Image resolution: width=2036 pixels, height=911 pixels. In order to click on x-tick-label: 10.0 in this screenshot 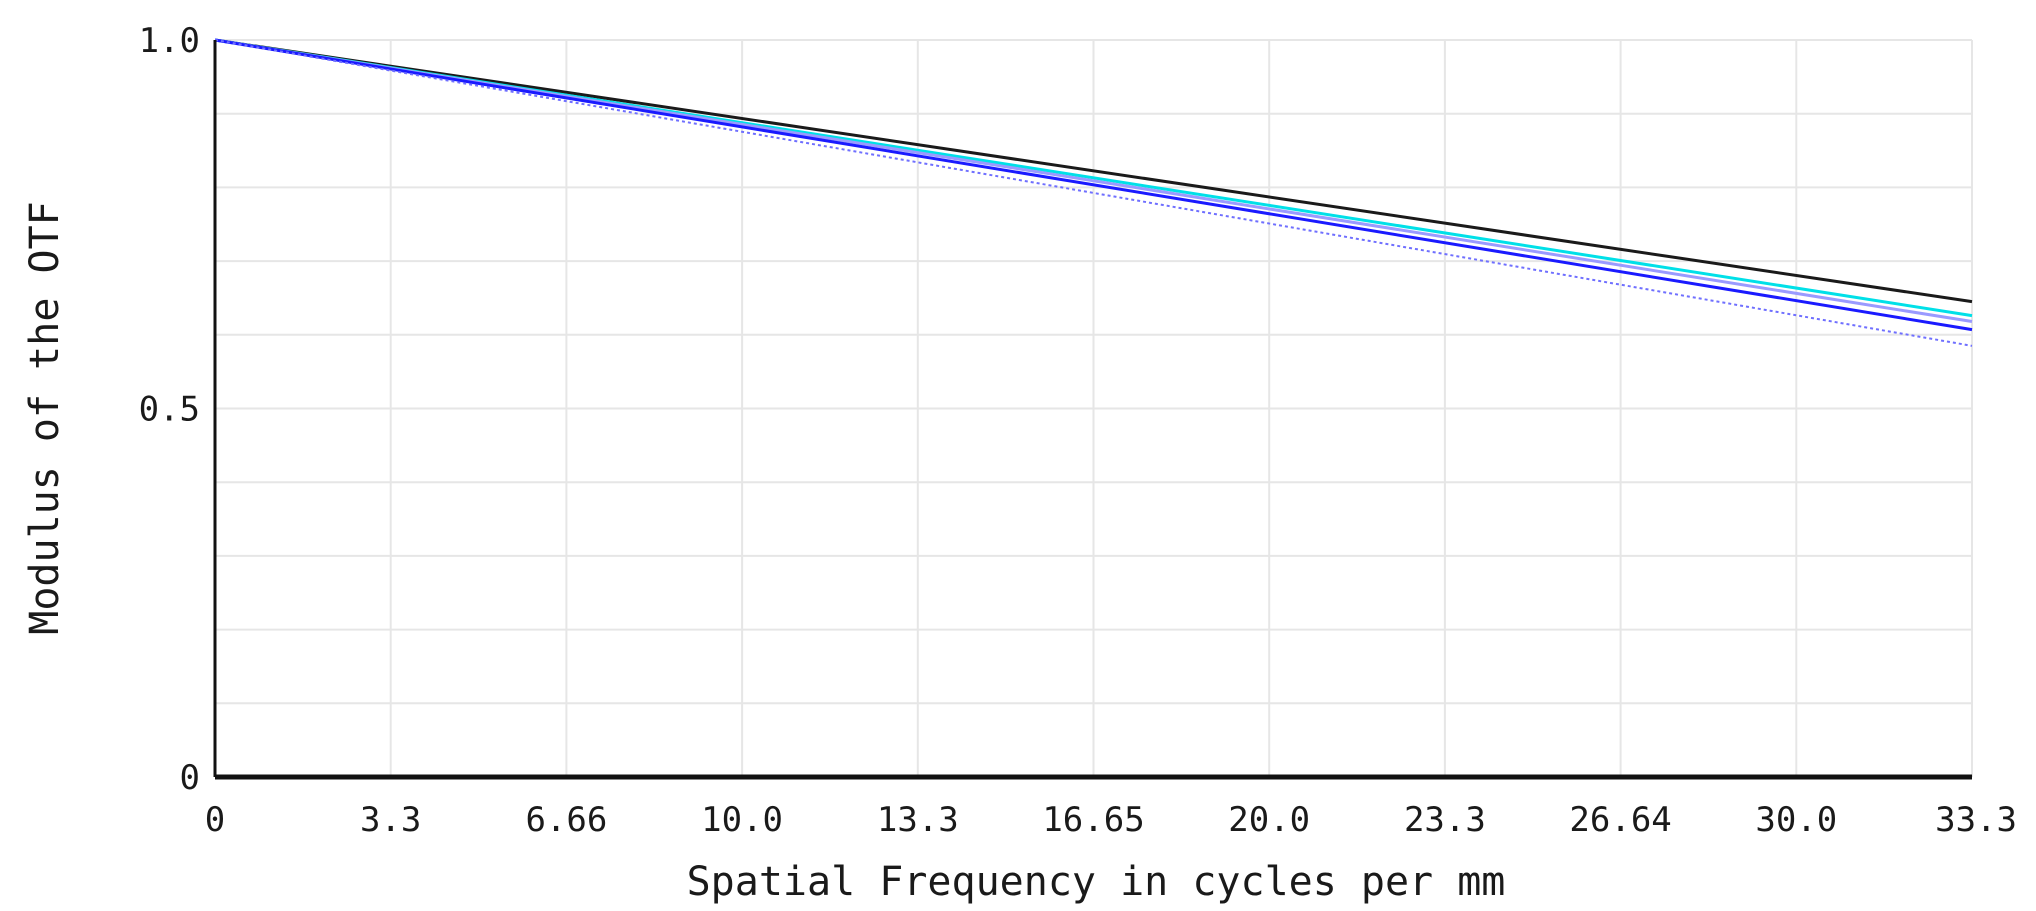, I will do `click(742, 820)`.